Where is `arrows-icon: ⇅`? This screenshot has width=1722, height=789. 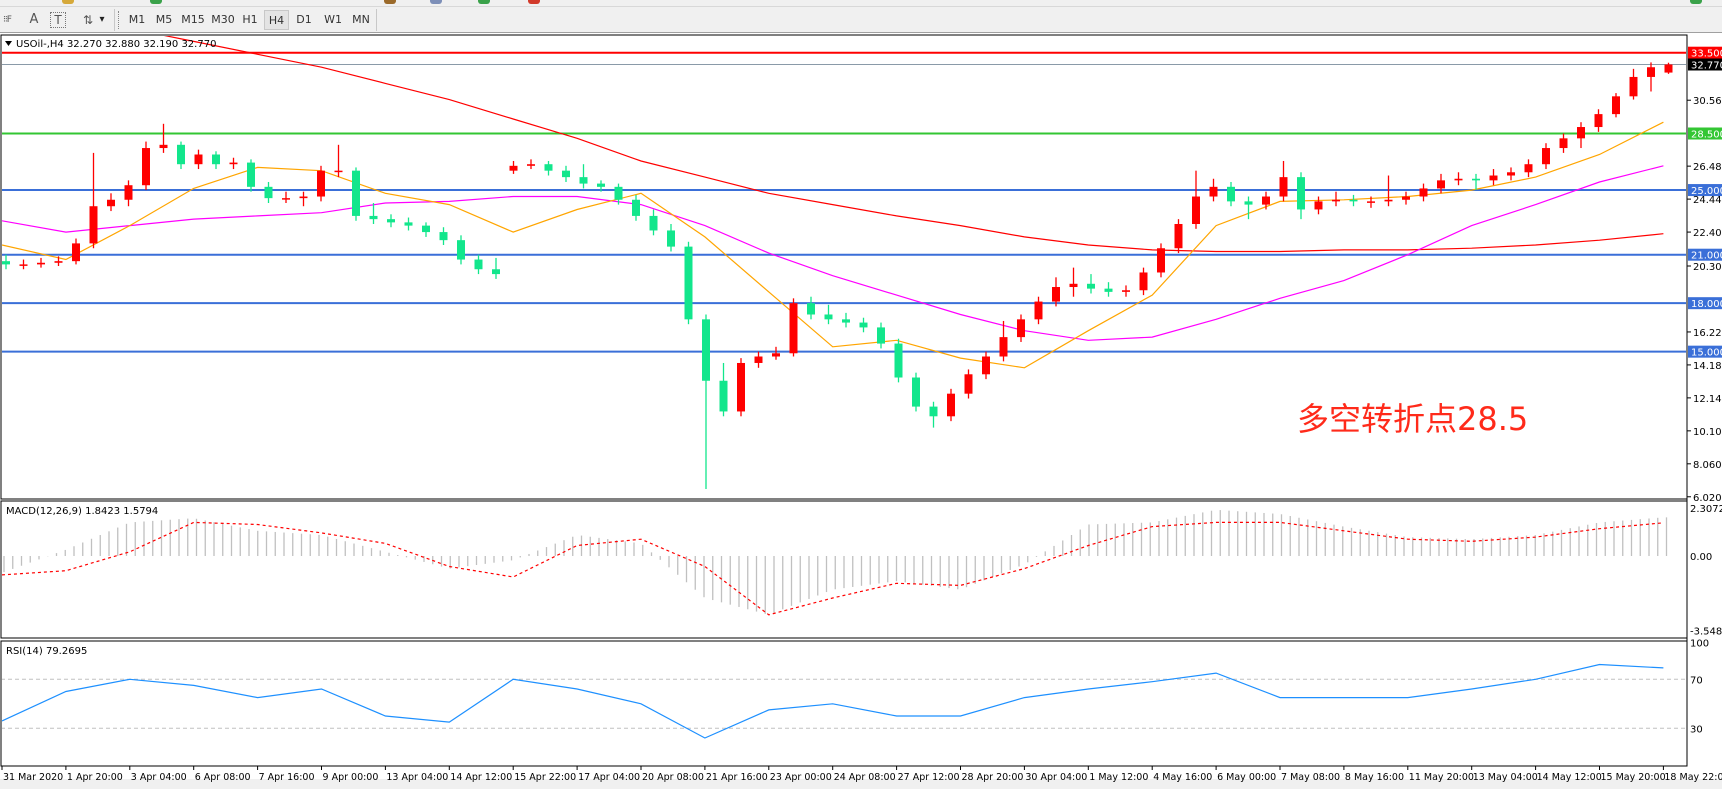 arrows-icon: ⇅ is located at coordinates (88, 20).